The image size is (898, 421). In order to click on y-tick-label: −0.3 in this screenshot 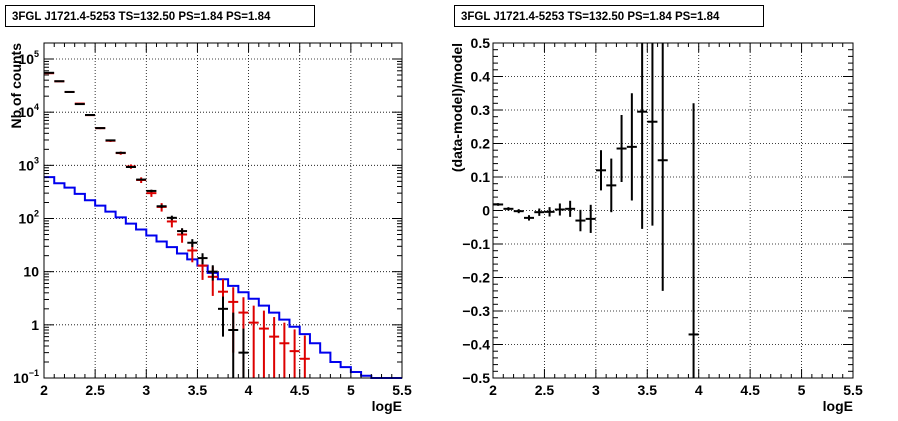, I will do `click(476, 311)`.